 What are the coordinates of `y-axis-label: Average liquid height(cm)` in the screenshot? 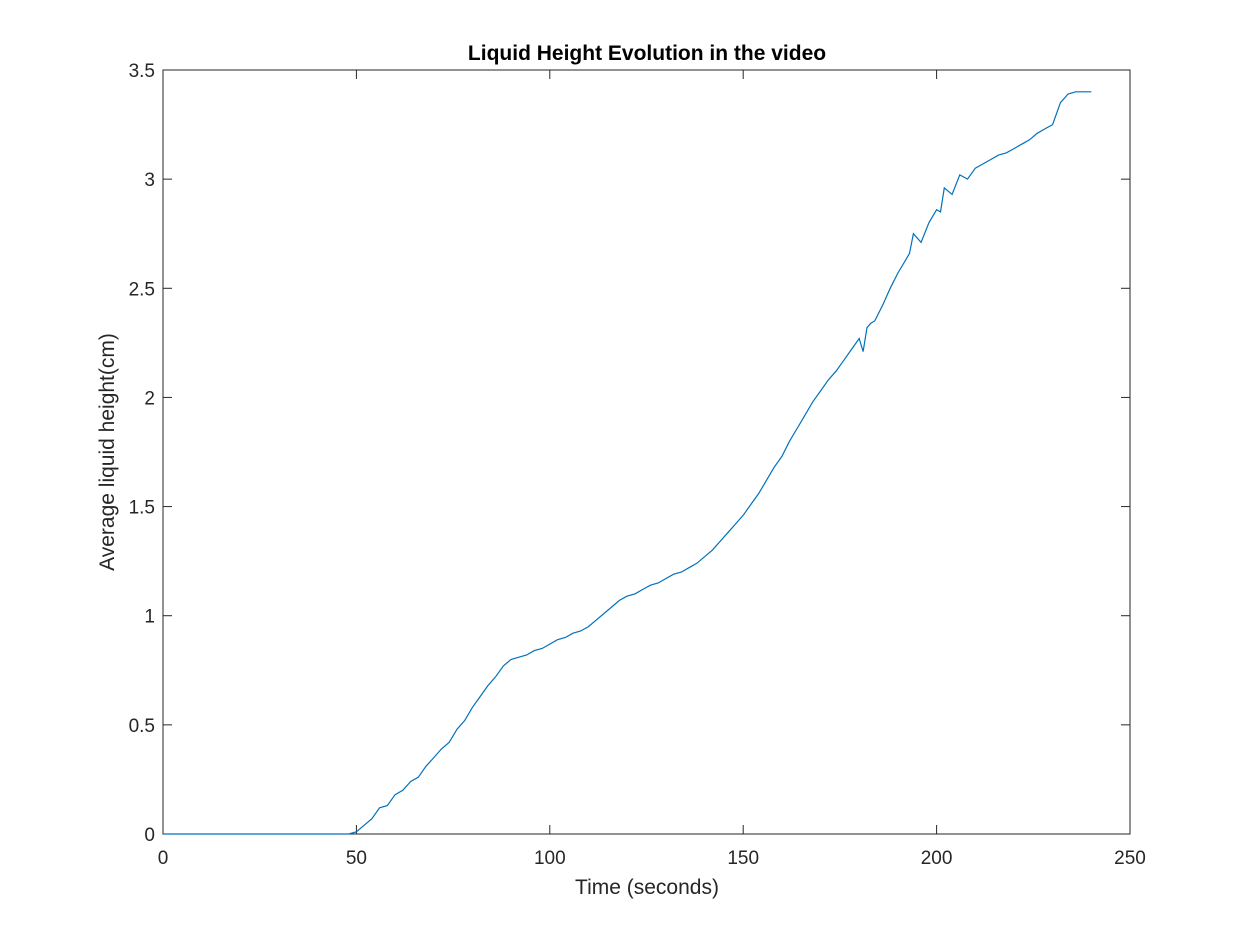 It's located at (107, 452).